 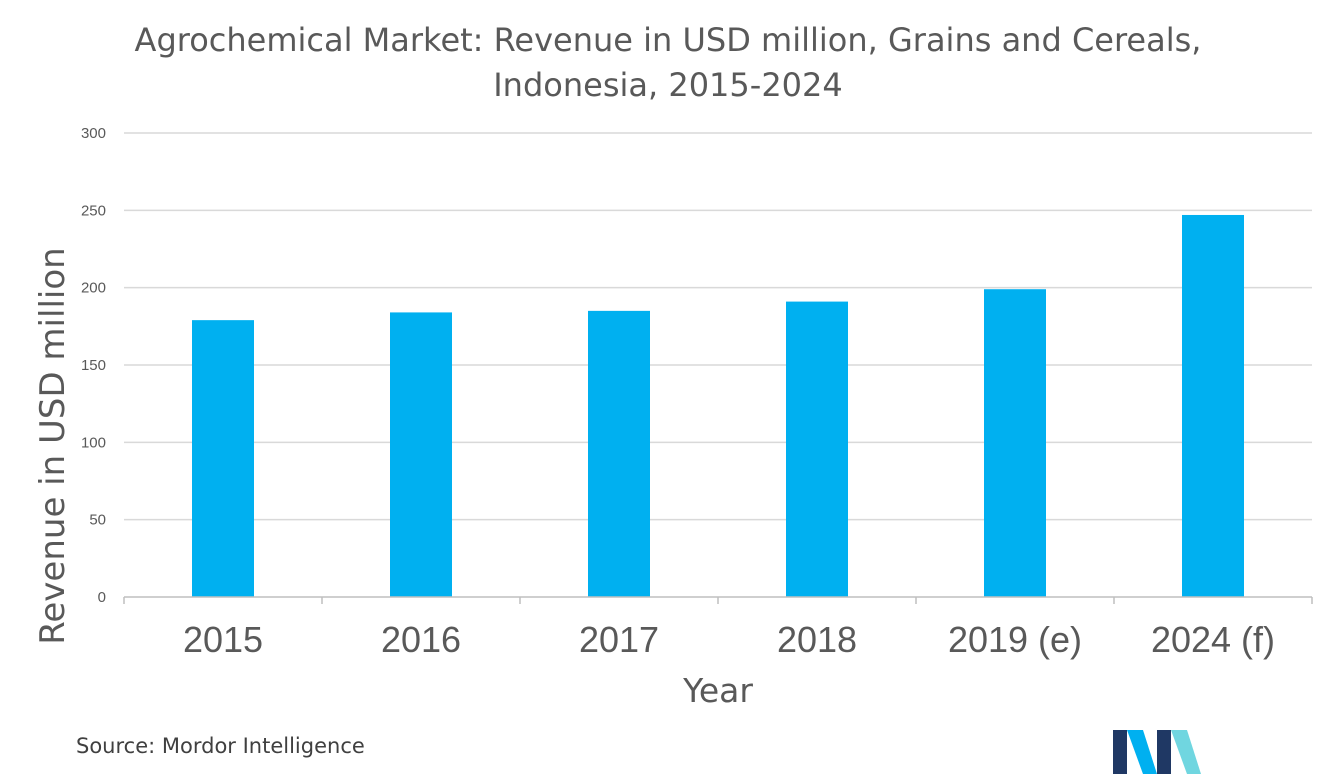 I want to click on logo-shape-mid, so click(x=1164, y=752).